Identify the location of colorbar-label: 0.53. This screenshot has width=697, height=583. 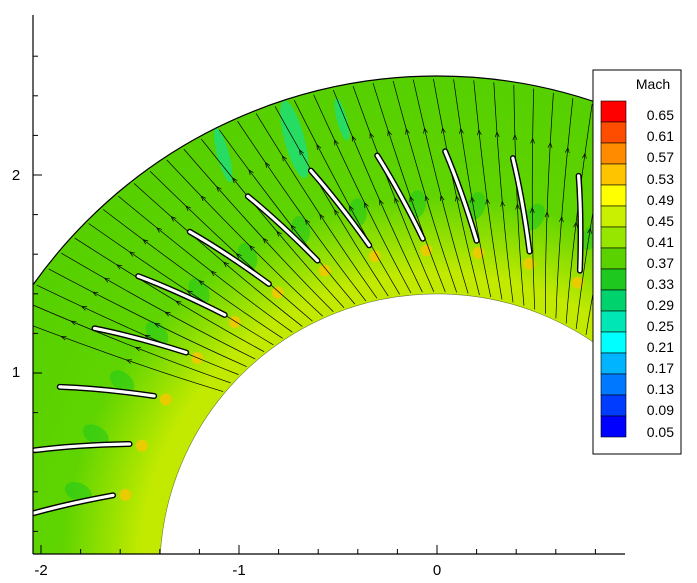
(660, 179).